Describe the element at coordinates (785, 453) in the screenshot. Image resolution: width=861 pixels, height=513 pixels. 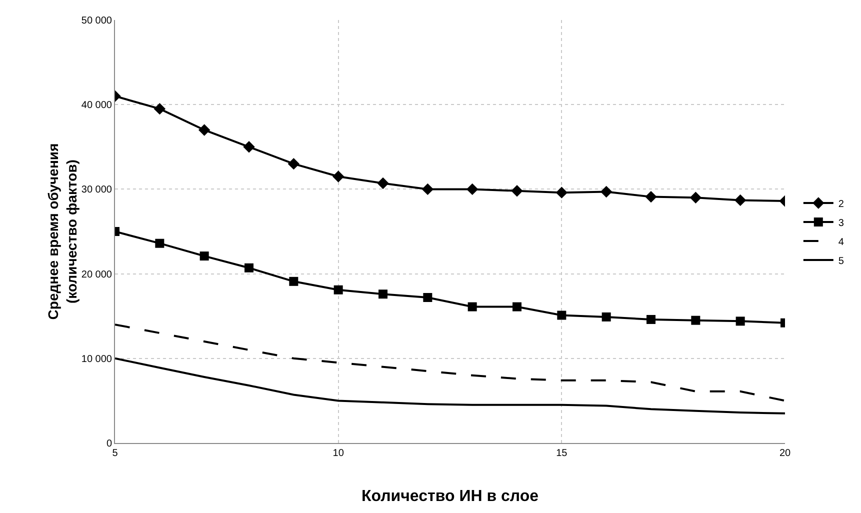
I see `x-tick-label: 20` at that location.